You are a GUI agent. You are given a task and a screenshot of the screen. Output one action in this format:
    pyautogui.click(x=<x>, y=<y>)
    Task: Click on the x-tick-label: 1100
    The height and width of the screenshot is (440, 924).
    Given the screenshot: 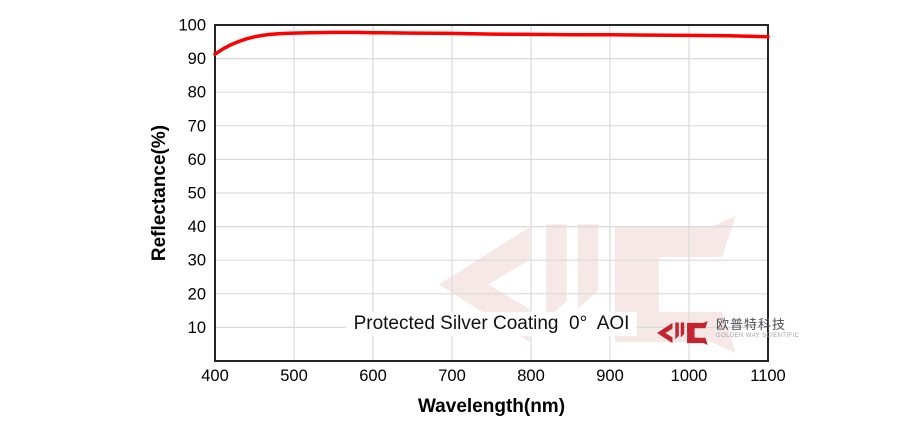 What is the action you would take?
    pyautogui.click(x=767, y=376)
    